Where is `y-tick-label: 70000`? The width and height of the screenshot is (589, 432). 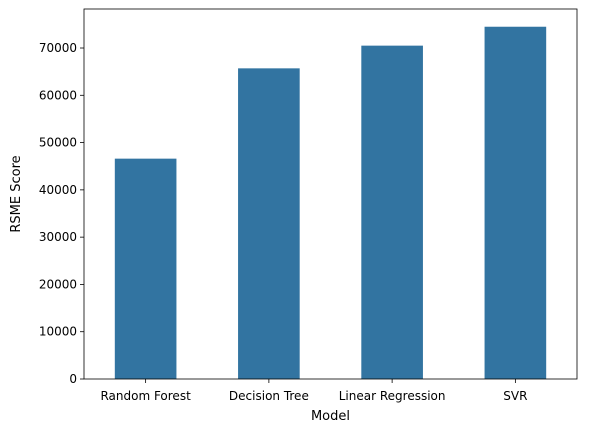
y-tick-label: 70000 is located at coordinates (58, 48).